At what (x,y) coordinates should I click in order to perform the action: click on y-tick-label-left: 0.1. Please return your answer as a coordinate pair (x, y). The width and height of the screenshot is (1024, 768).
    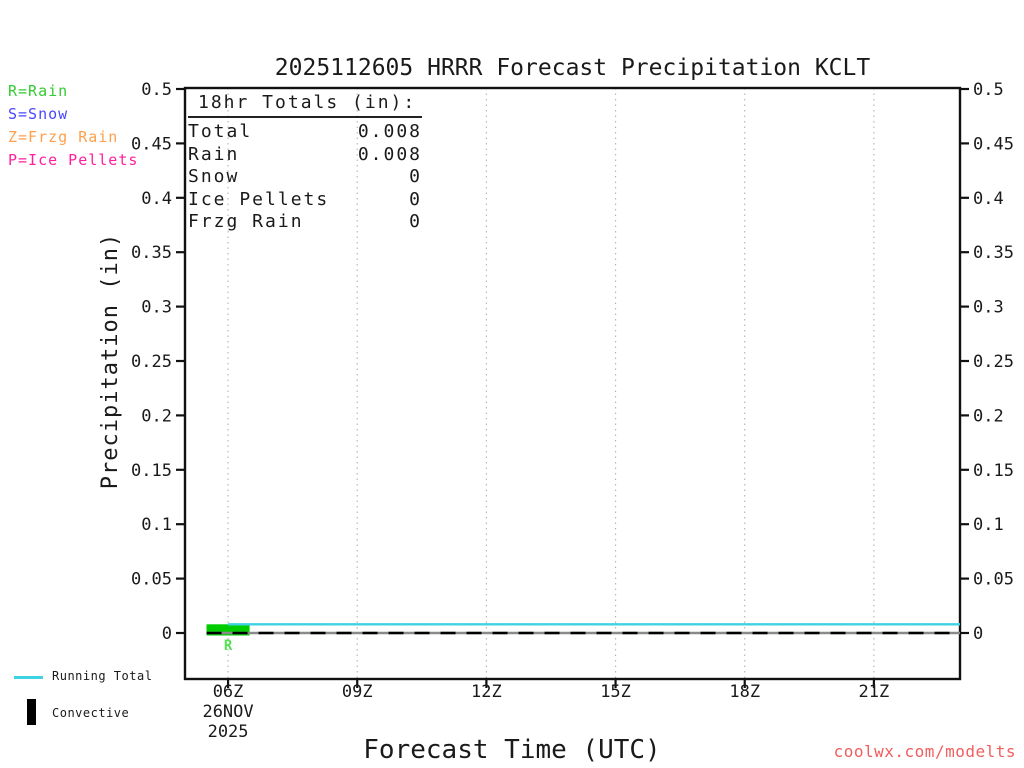
    Looking at the image, I should click on (156, 525).